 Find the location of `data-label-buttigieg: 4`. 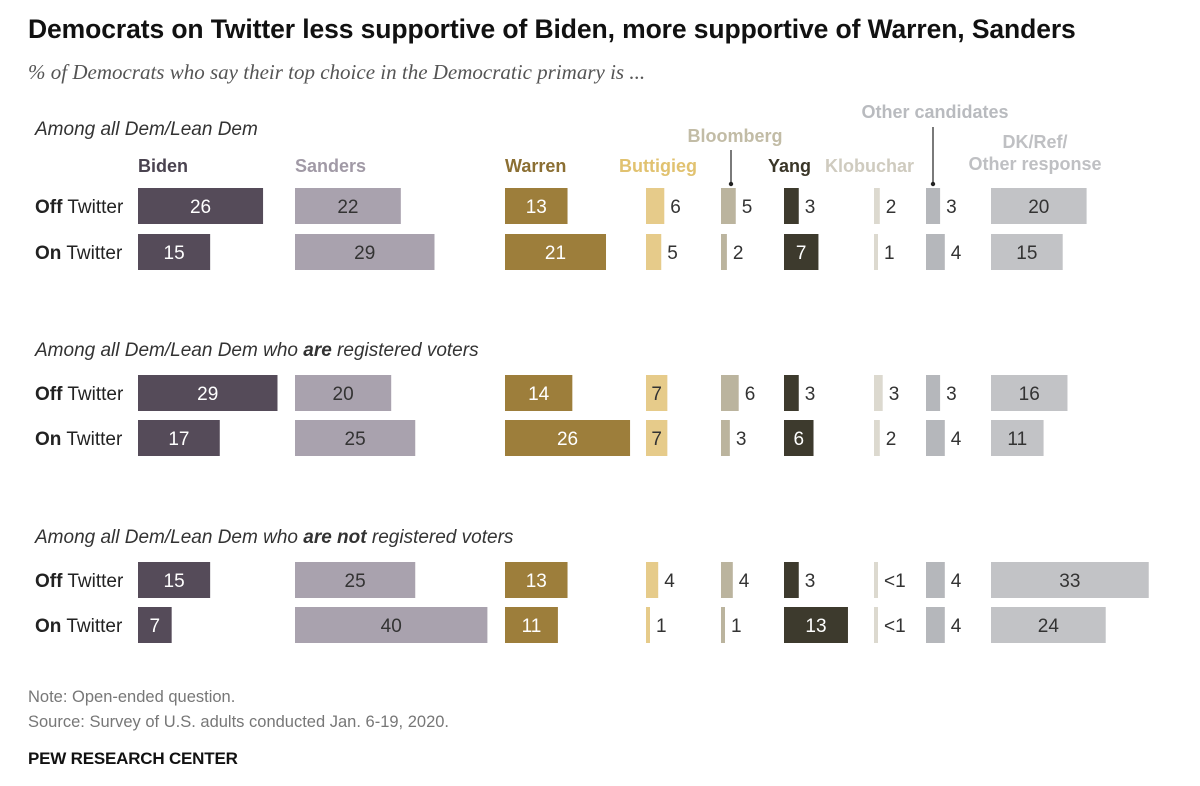

data-label-buttigieg: 4 is located at coordinates (669, 581).